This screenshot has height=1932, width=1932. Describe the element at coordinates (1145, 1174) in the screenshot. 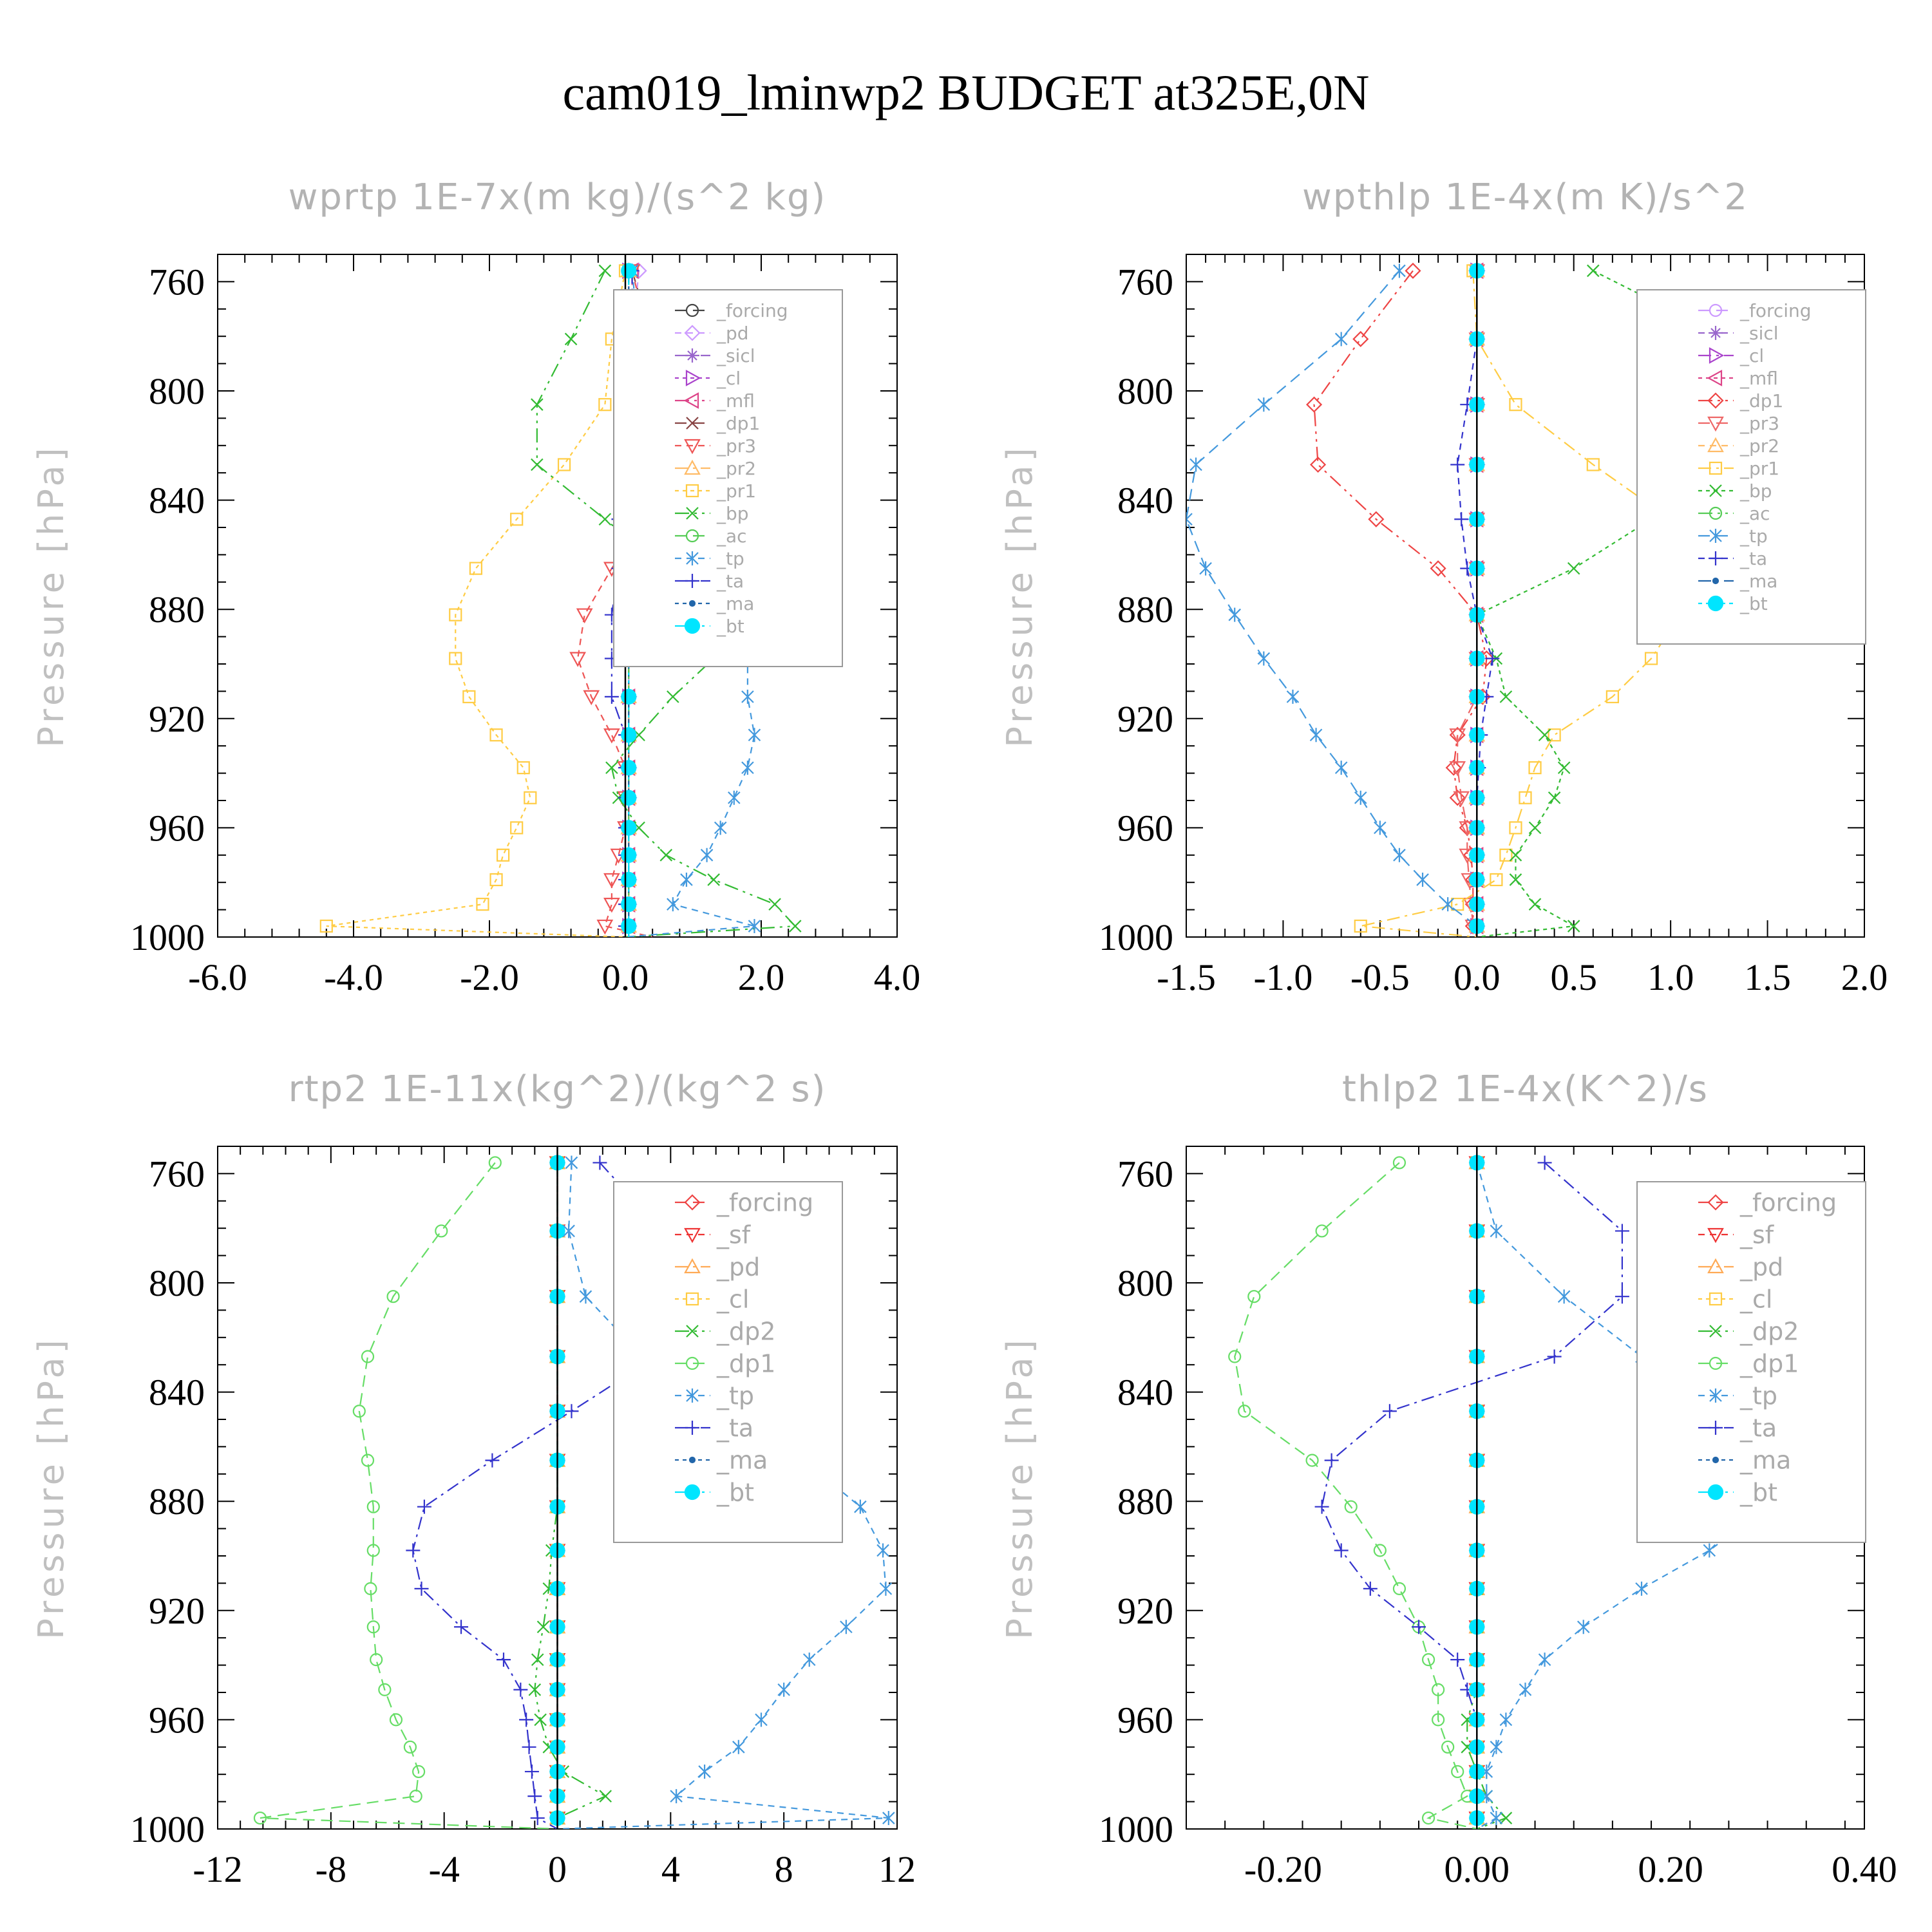

I see `y-tick-label: 760` at that location.